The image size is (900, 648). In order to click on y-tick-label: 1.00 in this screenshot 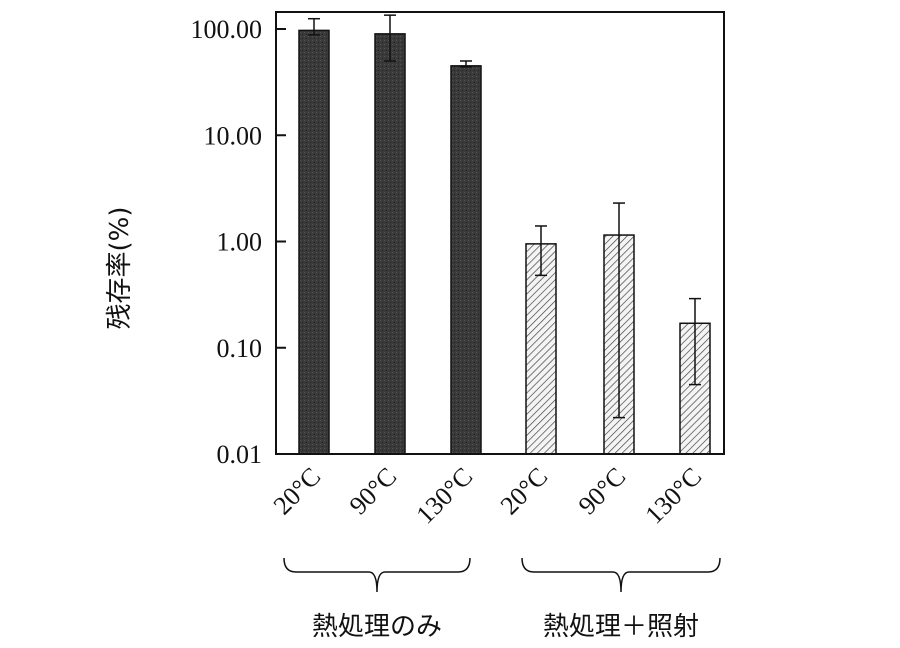, I will do `click(240, 242)`.